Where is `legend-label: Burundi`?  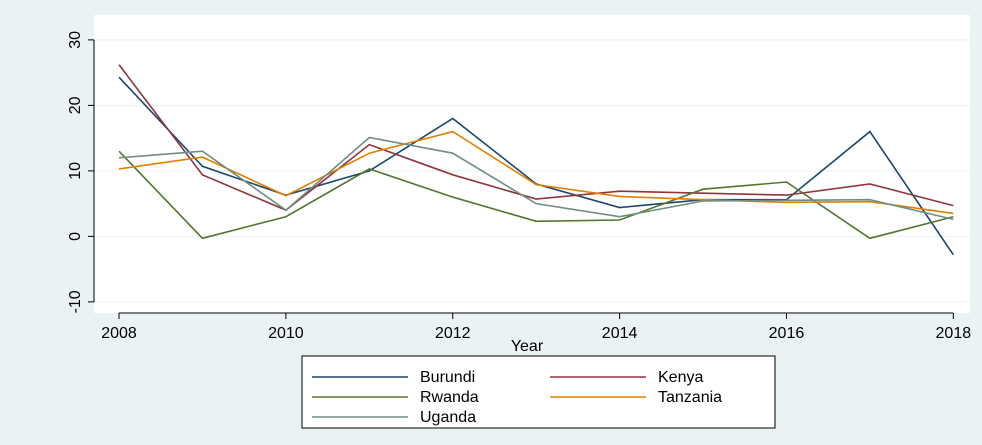 legend-label: Burundi is located at coordinates (447, 377).